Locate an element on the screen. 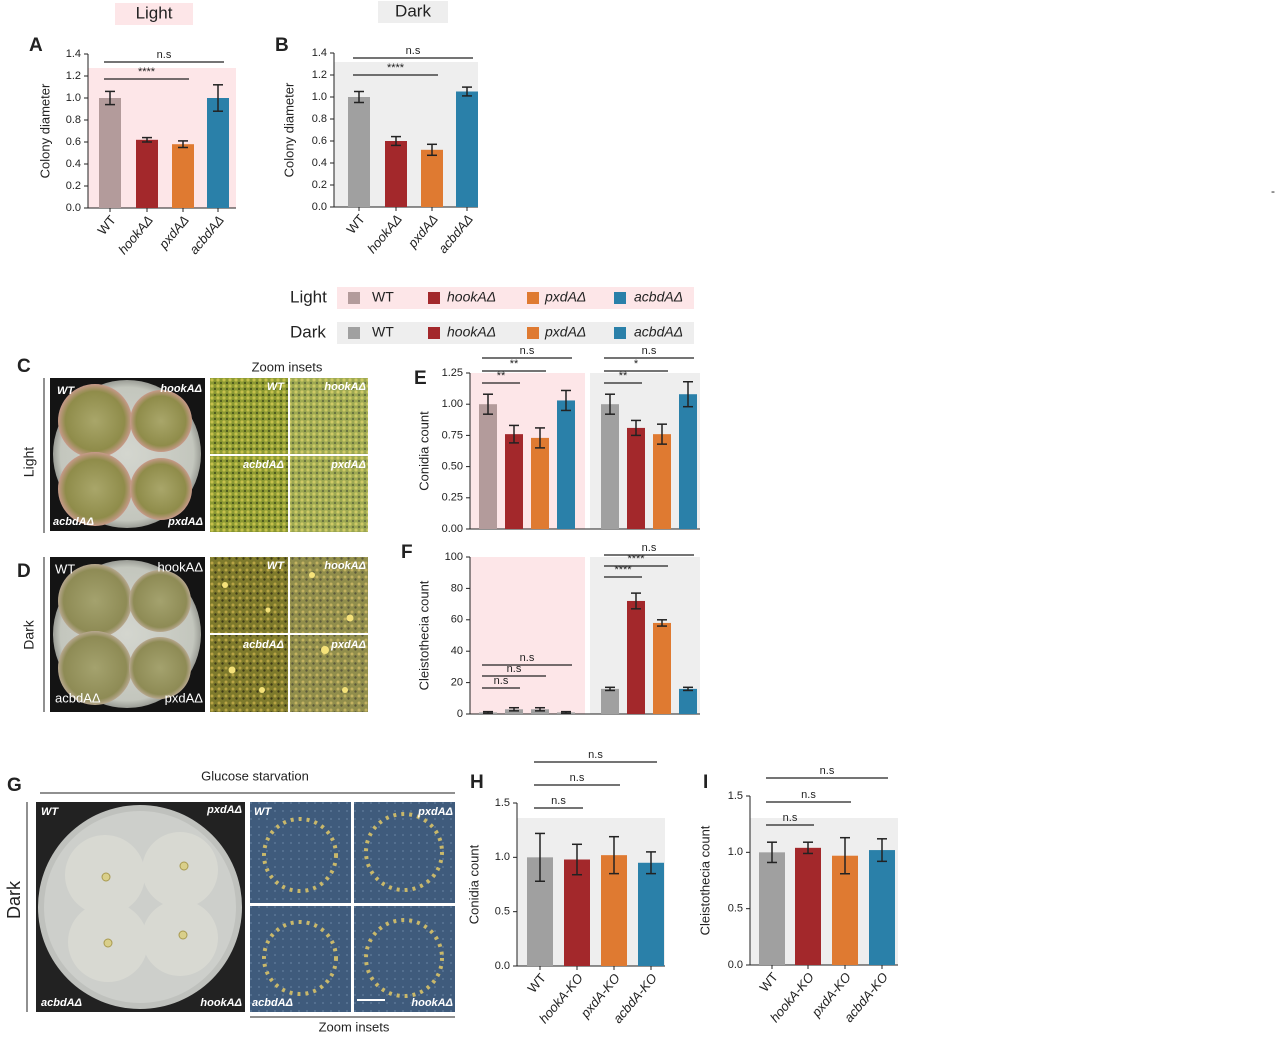  y-tick-label: 1.5 is located at coordinates (502, 803).